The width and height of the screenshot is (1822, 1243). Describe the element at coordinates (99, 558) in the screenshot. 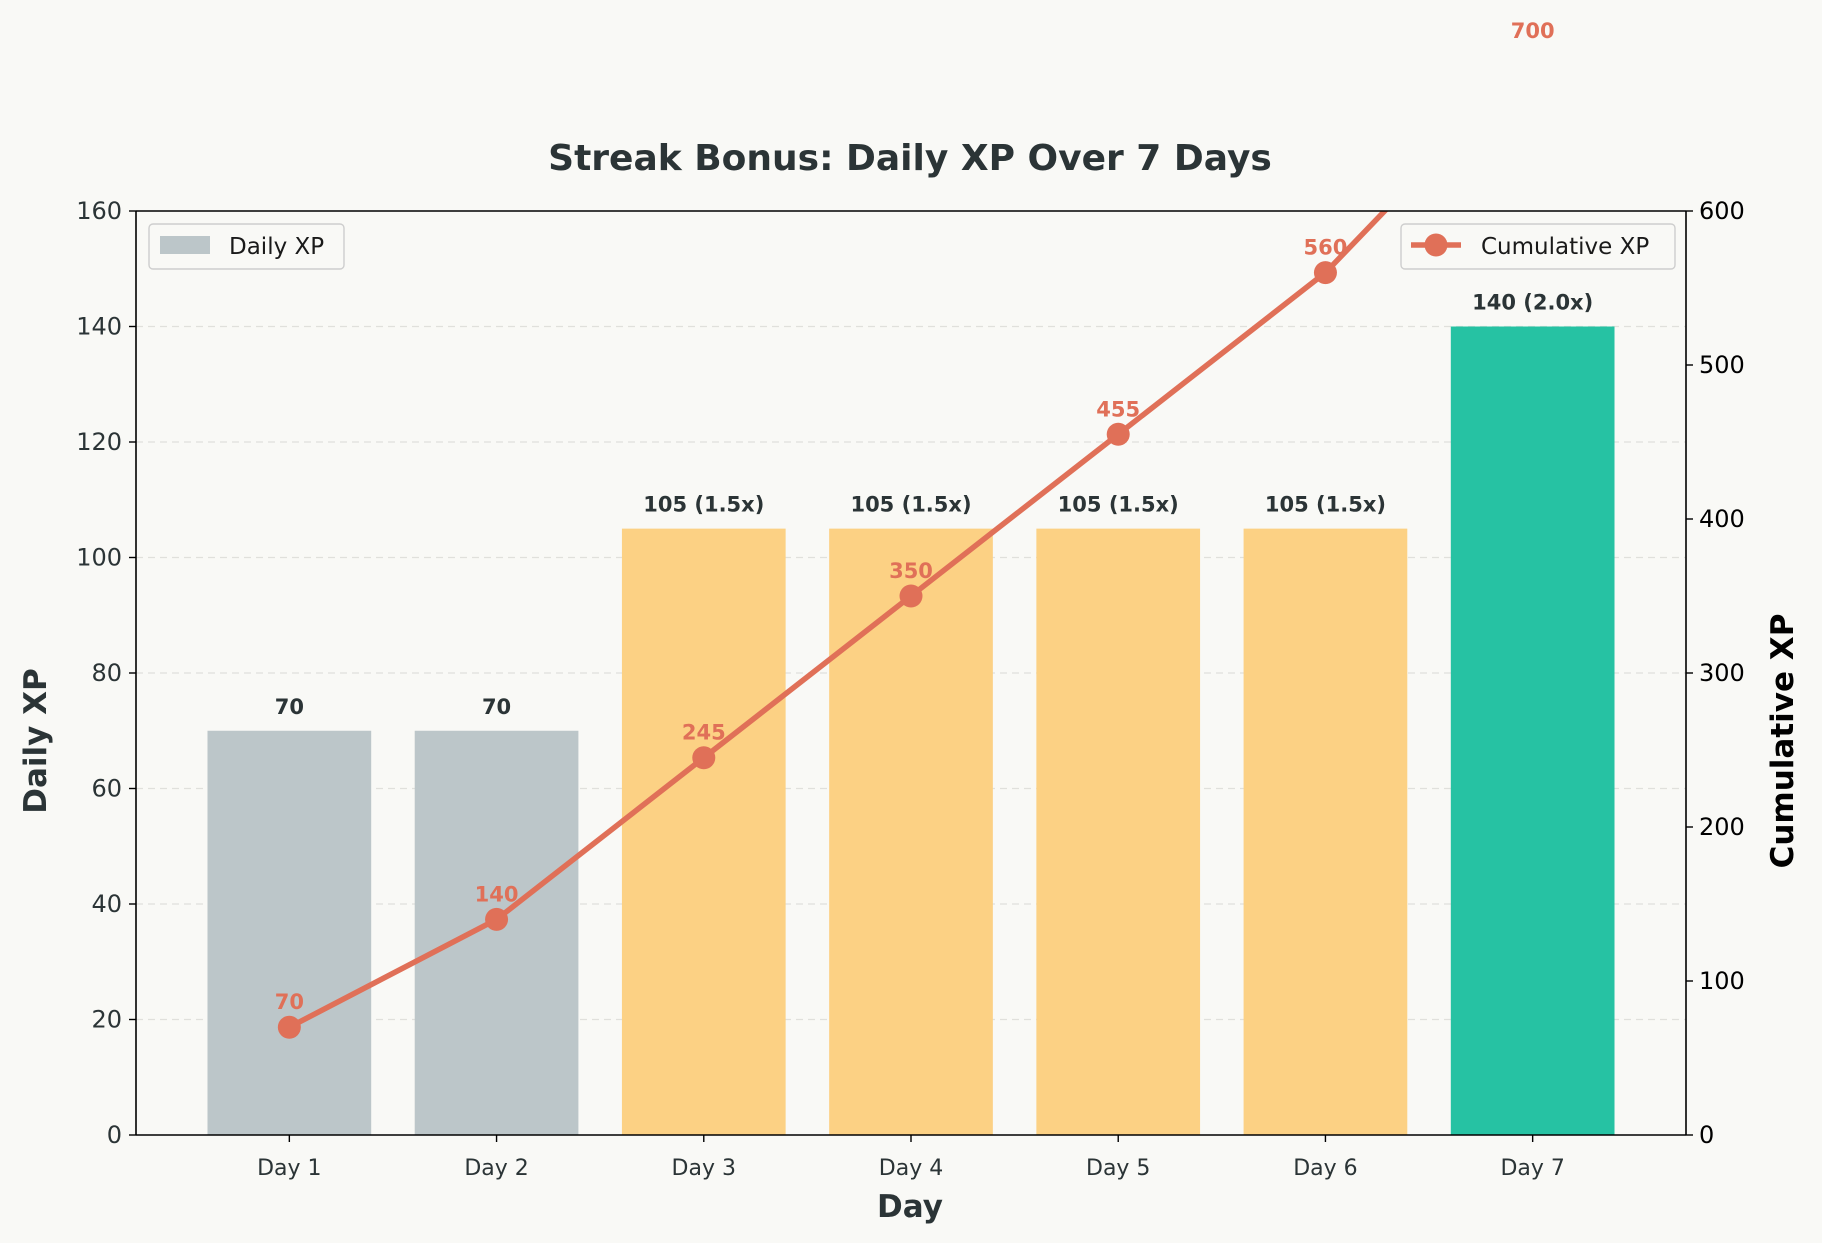

I see `y-tick-label: 100` at that location.